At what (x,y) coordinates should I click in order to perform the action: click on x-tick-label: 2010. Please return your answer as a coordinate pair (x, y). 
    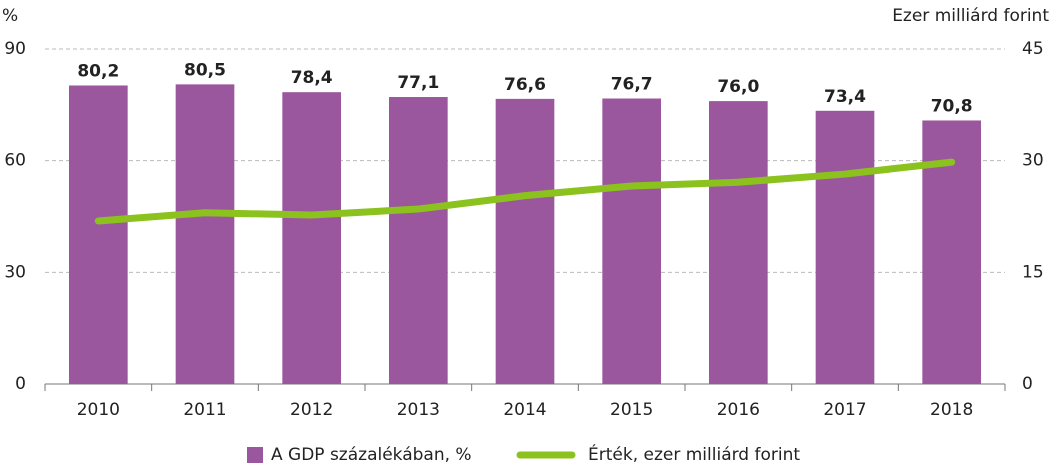
    Looking at the image, I should click on (98, 410).